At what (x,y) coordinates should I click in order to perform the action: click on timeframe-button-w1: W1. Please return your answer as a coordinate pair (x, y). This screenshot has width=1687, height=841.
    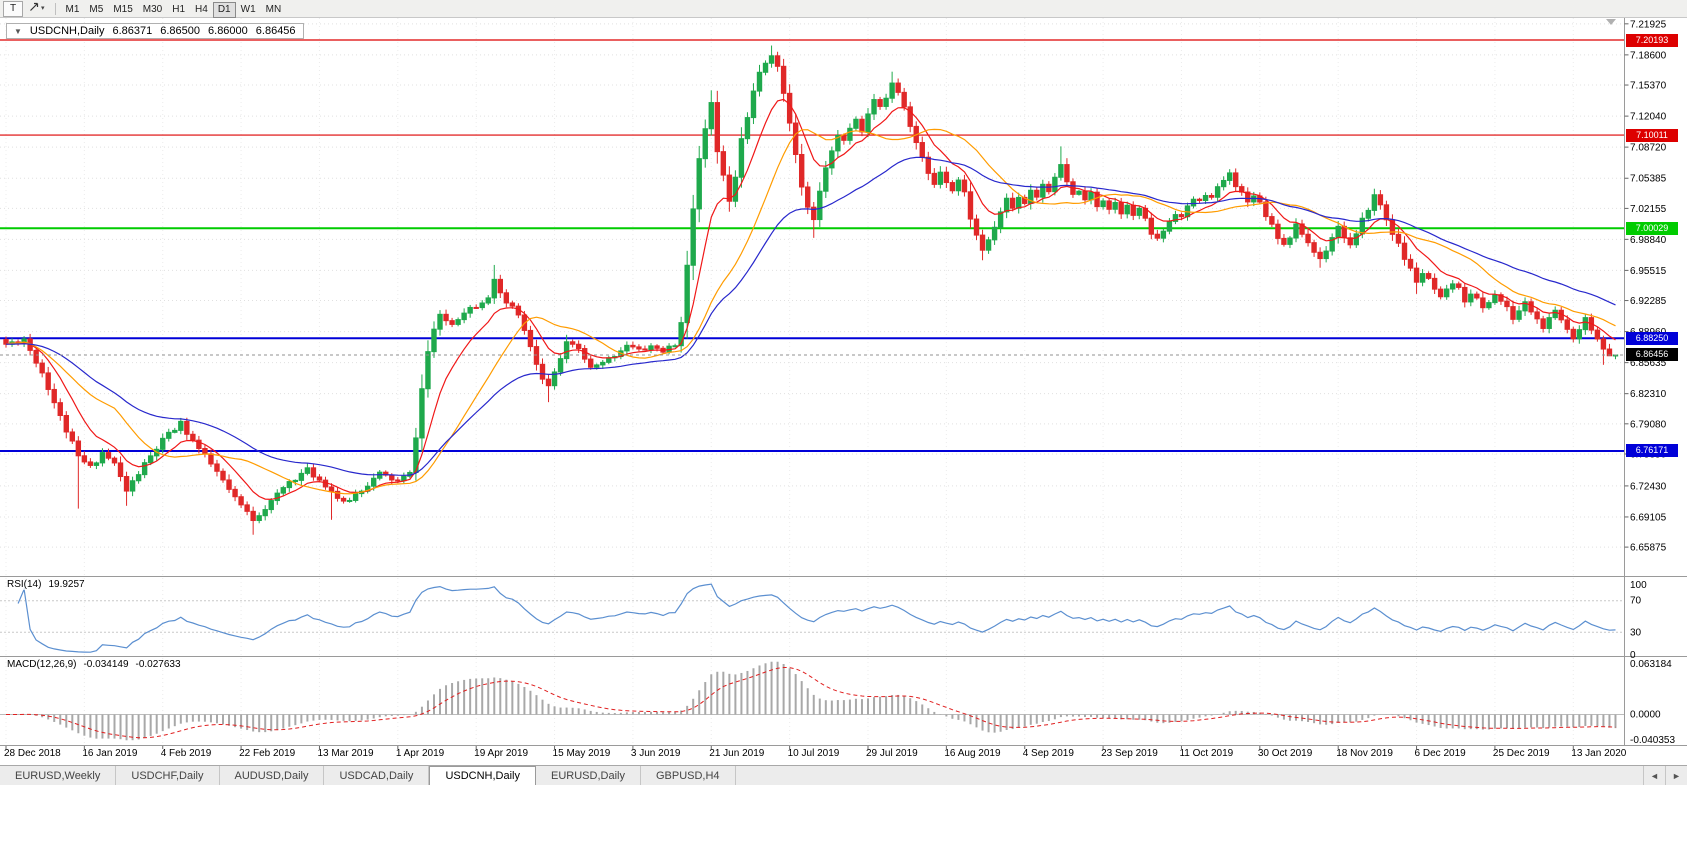
    Looking at the image, I should click on (248, 10).